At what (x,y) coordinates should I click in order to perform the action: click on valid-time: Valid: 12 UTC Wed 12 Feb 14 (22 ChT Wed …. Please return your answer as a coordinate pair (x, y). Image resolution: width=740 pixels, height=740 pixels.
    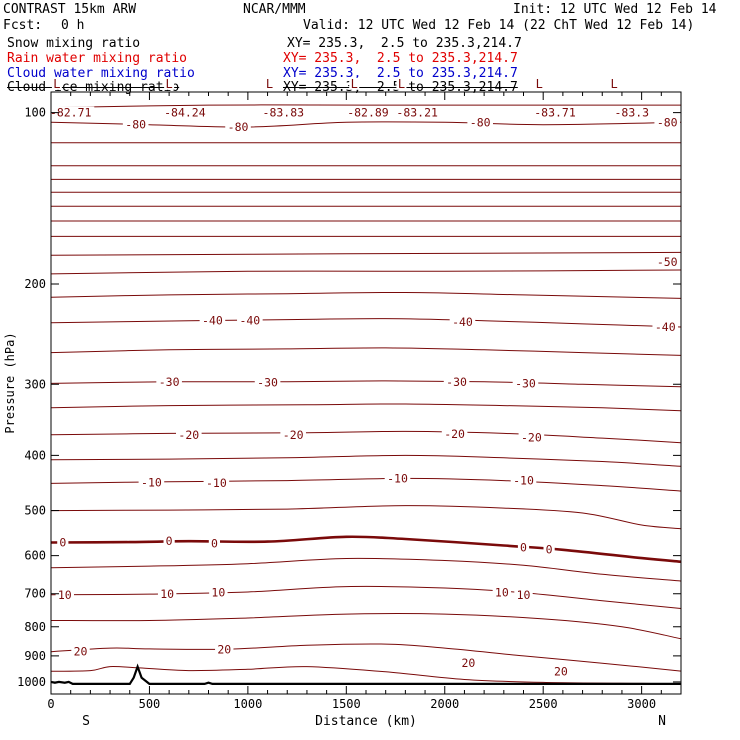
    Looking at the image, I should click on (499, 25).